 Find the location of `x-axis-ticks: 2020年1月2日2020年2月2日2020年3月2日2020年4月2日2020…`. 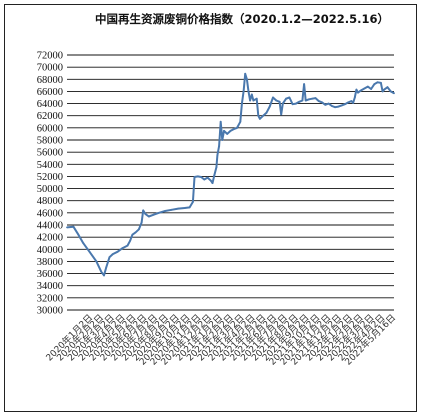

x-axis-ticks: 2020年1月2日2020年2月2日2020年3月2日2020年4月2日2020… is located at coordinates (220, 340).